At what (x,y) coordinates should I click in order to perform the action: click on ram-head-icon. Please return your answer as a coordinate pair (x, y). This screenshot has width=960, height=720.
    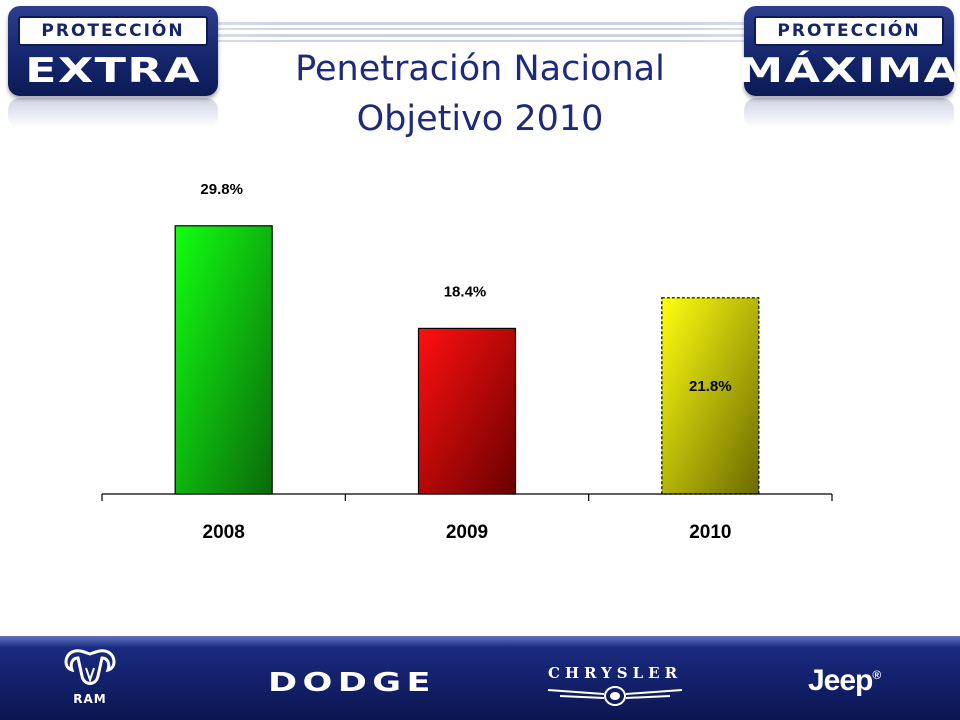
    Looking at the image, I should click on (90, 667).